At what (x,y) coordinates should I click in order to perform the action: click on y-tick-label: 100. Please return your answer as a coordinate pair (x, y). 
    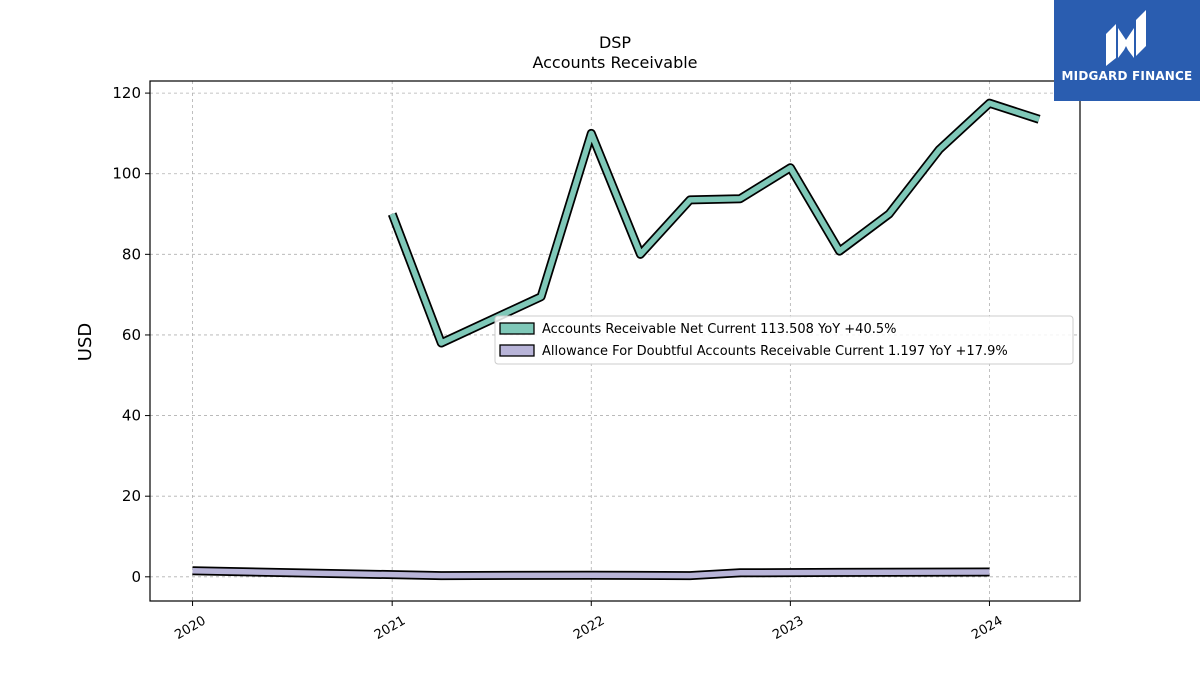
    Looking at the image, I should click on (126, 174).